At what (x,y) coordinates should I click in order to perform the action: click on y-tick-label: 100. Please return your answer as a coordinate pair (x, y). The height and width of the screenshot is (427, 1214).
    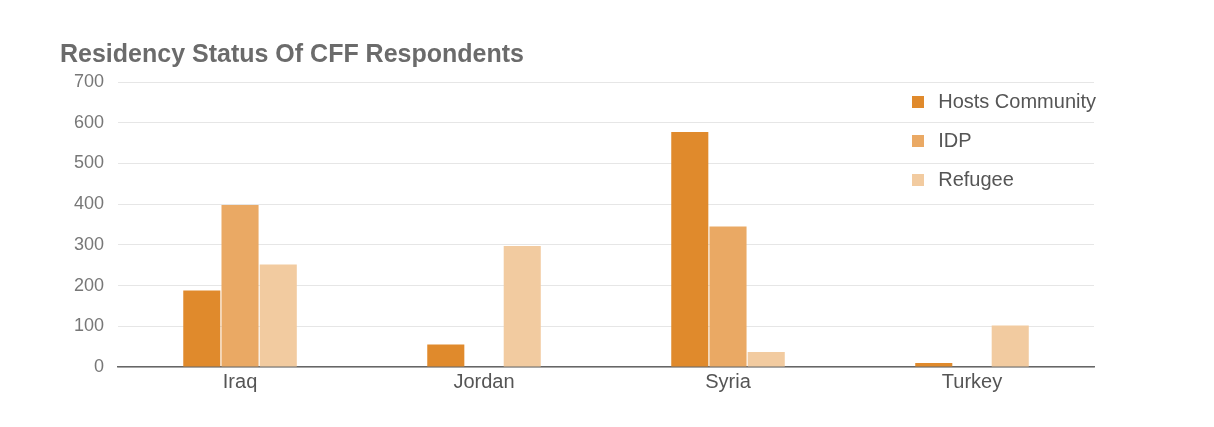
    Looking at the image, I should click on (89, 325).